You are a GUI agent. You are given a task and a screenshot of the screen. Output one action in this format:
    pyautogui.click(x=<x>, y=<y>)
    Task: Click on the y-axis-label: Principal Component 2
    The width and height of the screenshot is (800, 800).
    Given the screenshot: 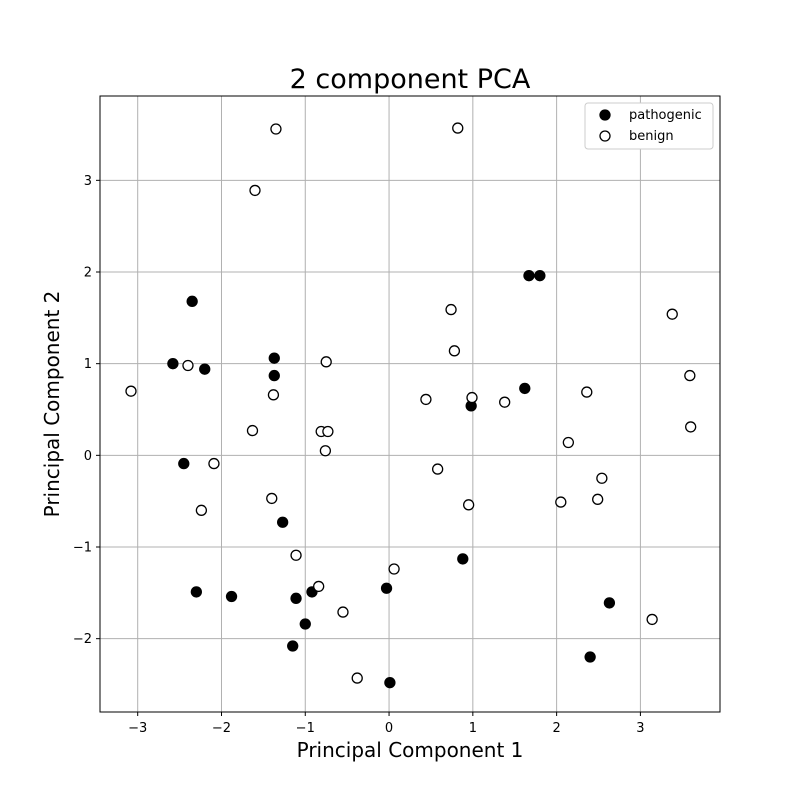 What is the action you would take?
    pyautogui.click(x=52, y=404)
    